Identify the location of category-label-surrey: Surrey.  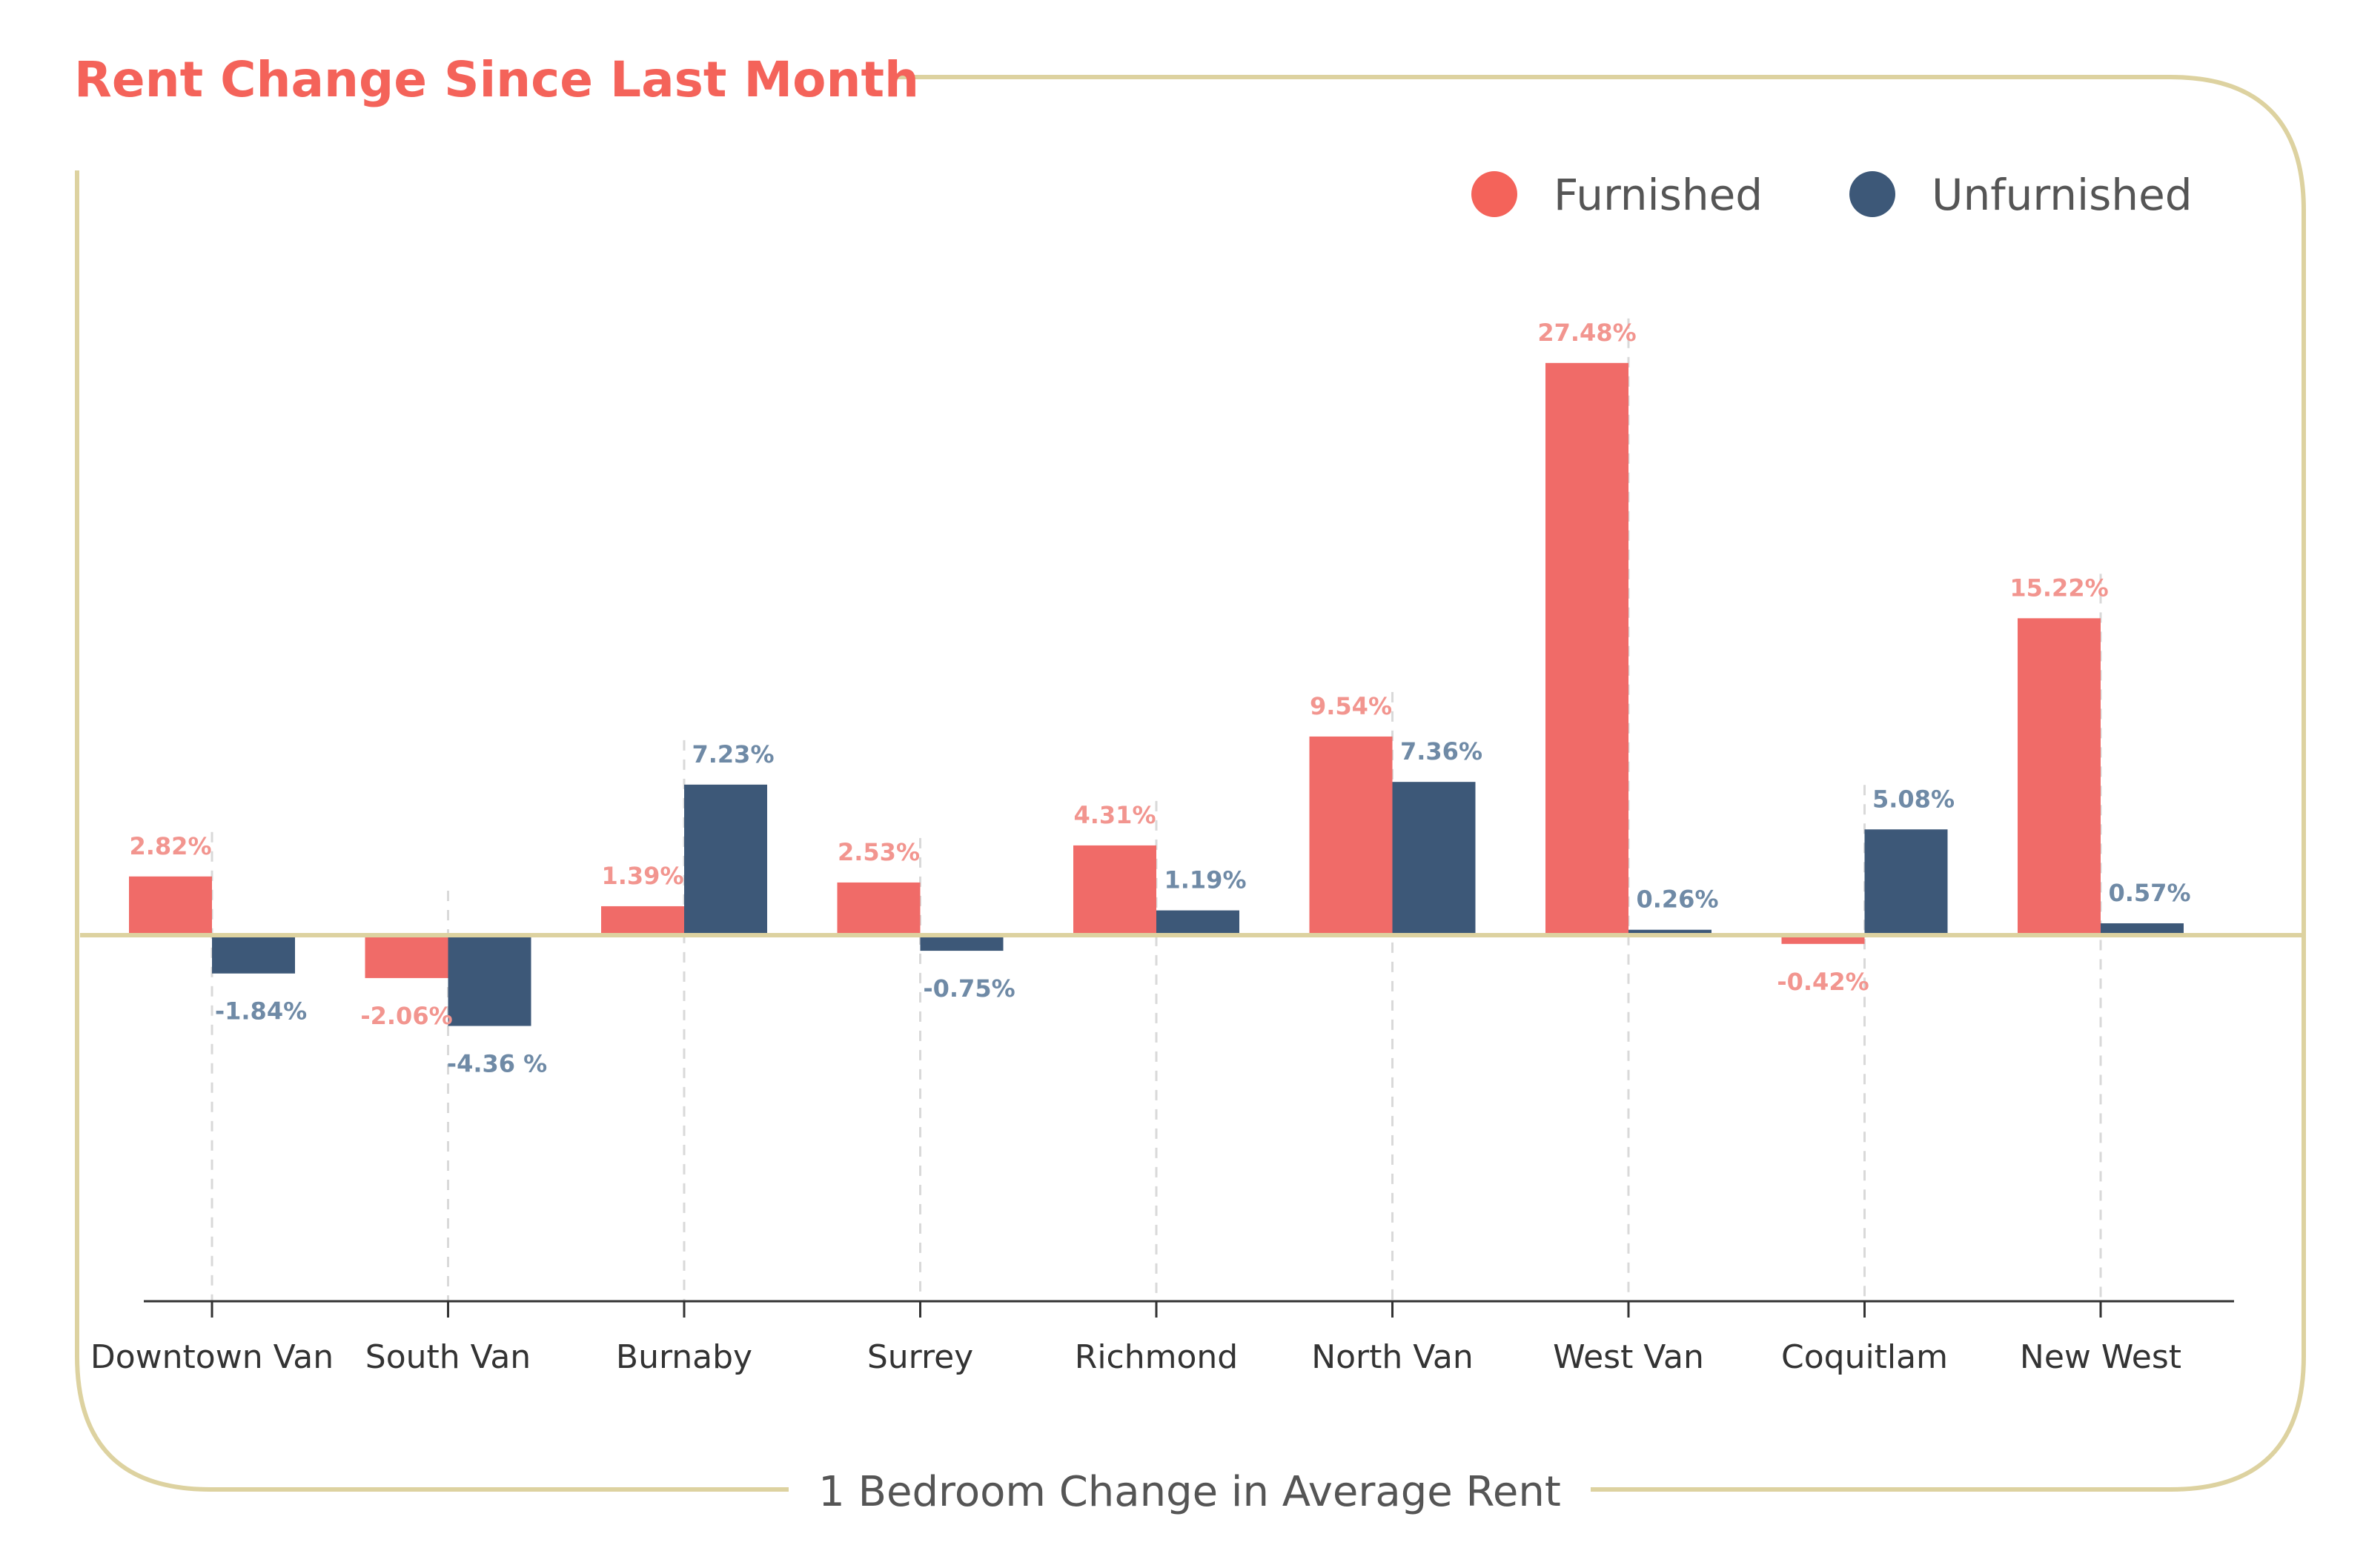
(920, 1357).